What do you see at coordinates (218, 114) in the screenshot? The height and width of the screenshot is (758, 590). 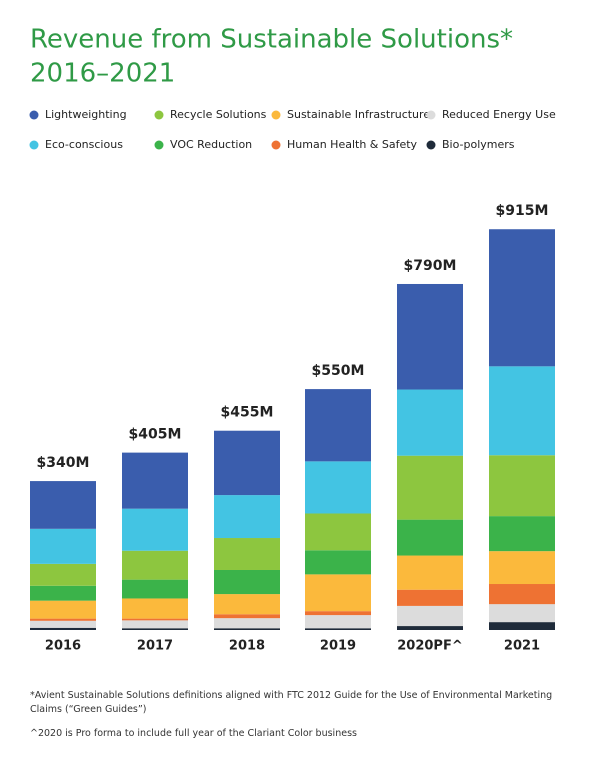 I see `legend-label: Recycle Solutions` at bounding box center [218, 114].